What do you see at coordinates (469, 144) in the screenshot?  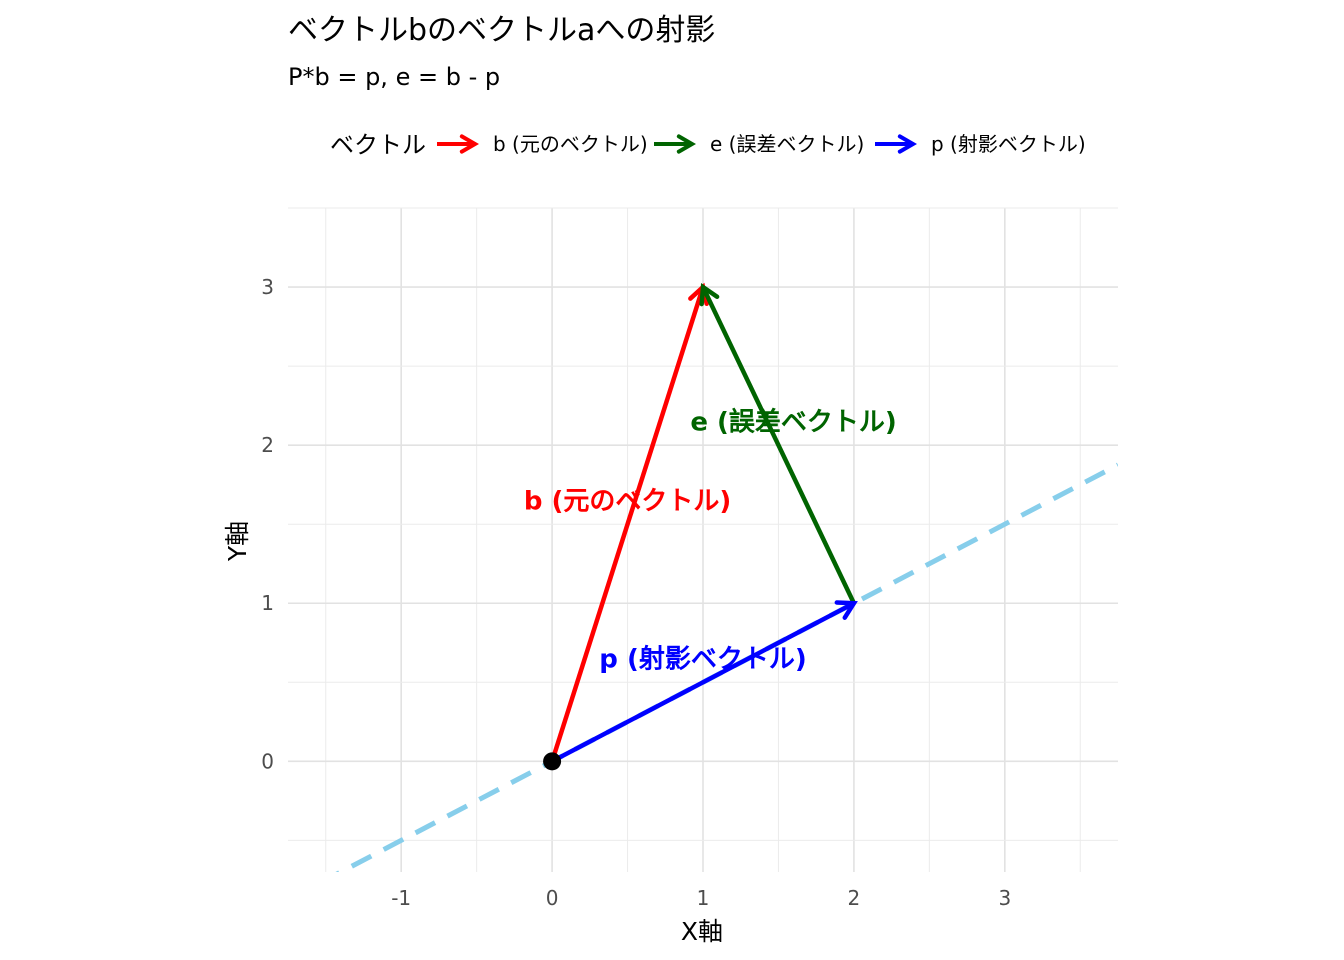 I see `legend-key-0-head` at bounding box center [469, 144].